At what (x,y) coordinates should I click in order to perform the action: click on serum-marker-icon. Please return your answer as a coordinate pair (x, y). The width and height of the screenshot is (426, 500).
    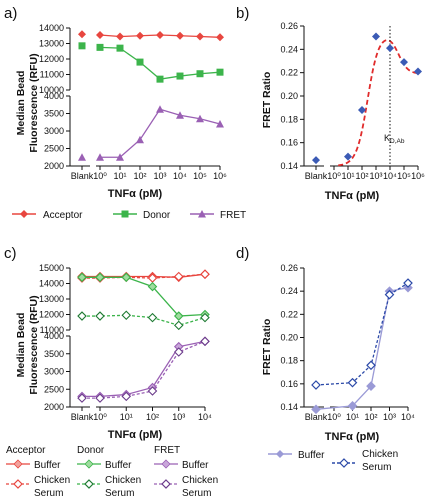
    Looking at the image, I should click on (344, 463).